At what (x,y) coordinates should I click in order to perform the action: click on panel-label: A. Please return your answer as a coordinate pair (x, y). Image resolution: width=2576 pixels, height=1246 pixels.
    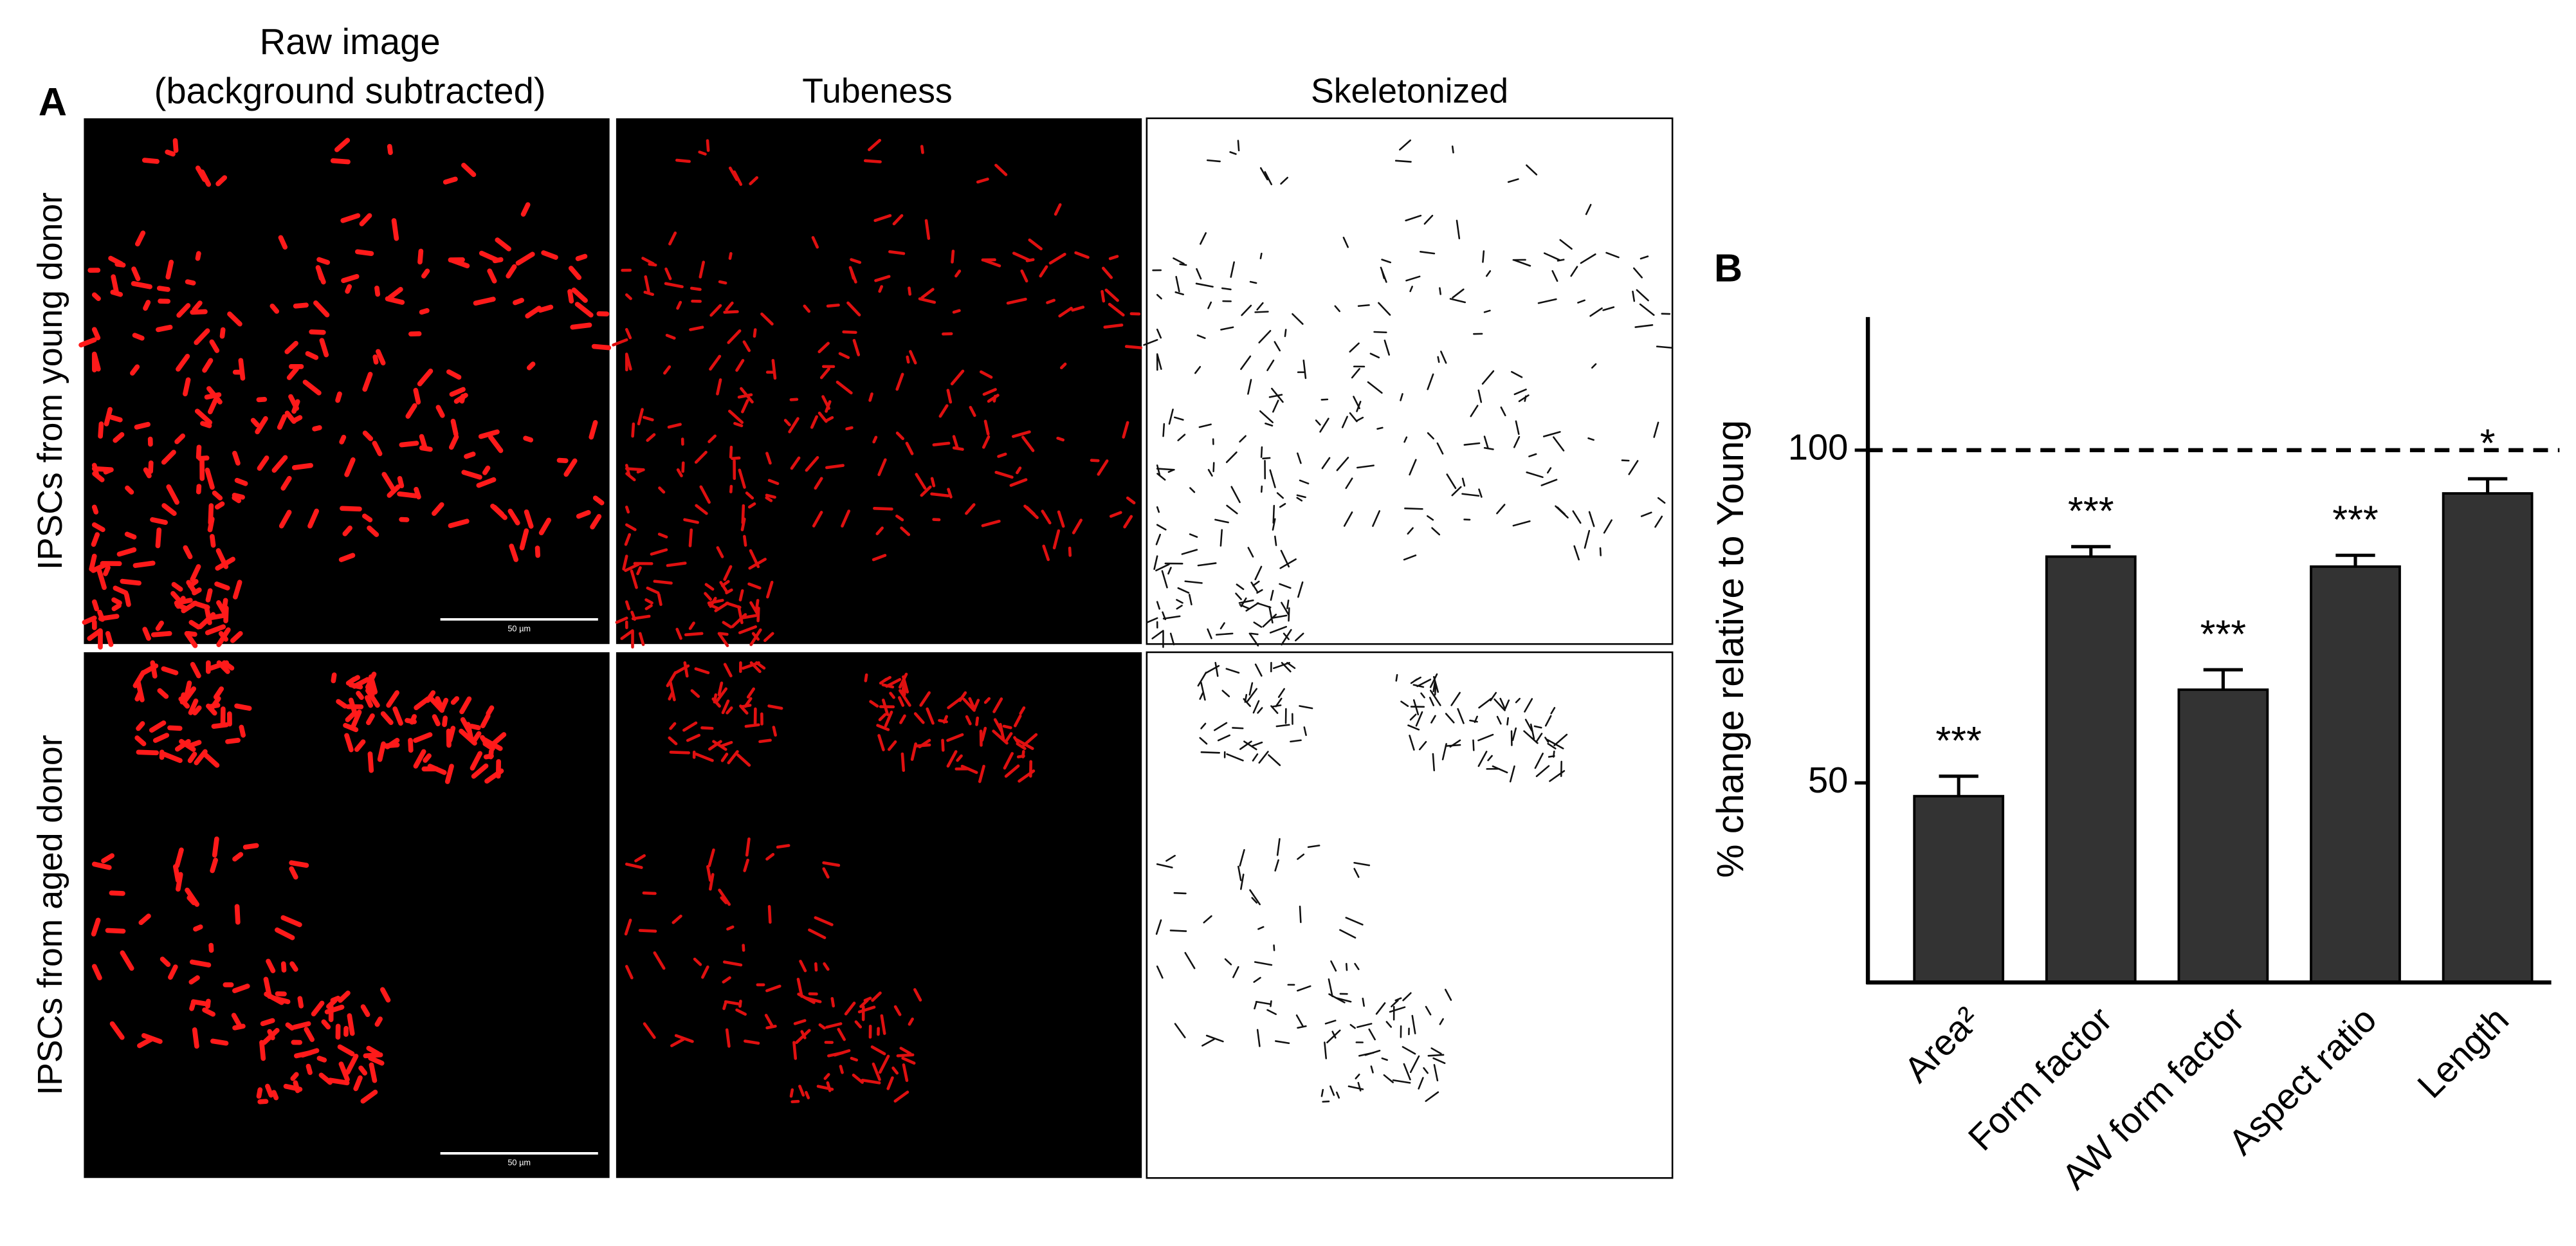
    Looking at the image, I should click on (53, 102).